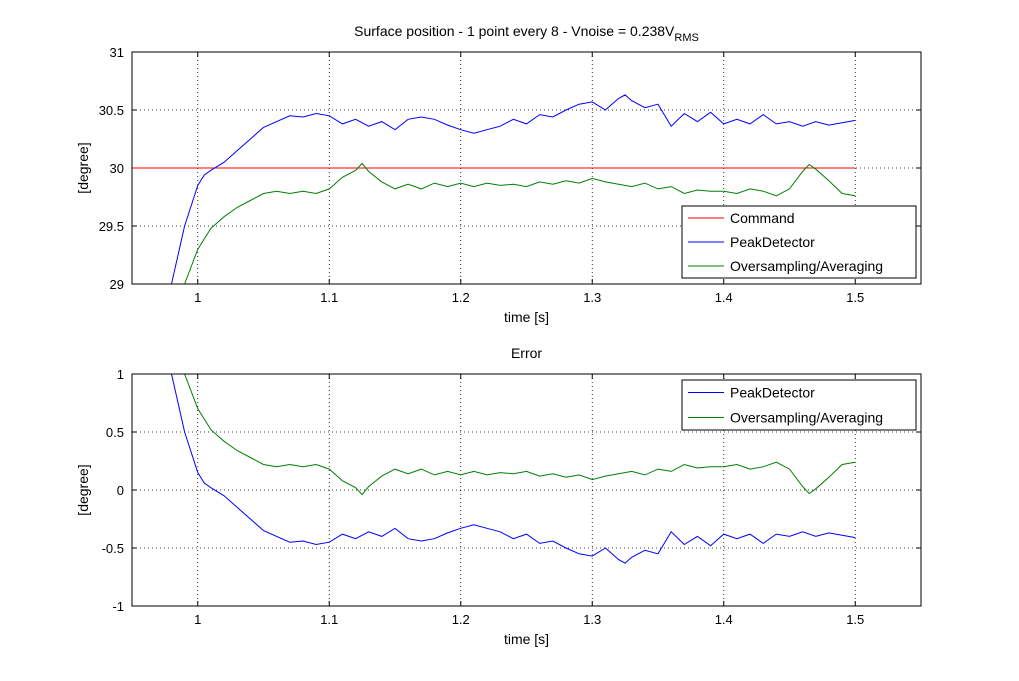  What do you see at coordinates (117, 168) in the screenshot?
I see `y-tick-label: 30` at bounding box center [117, 168].